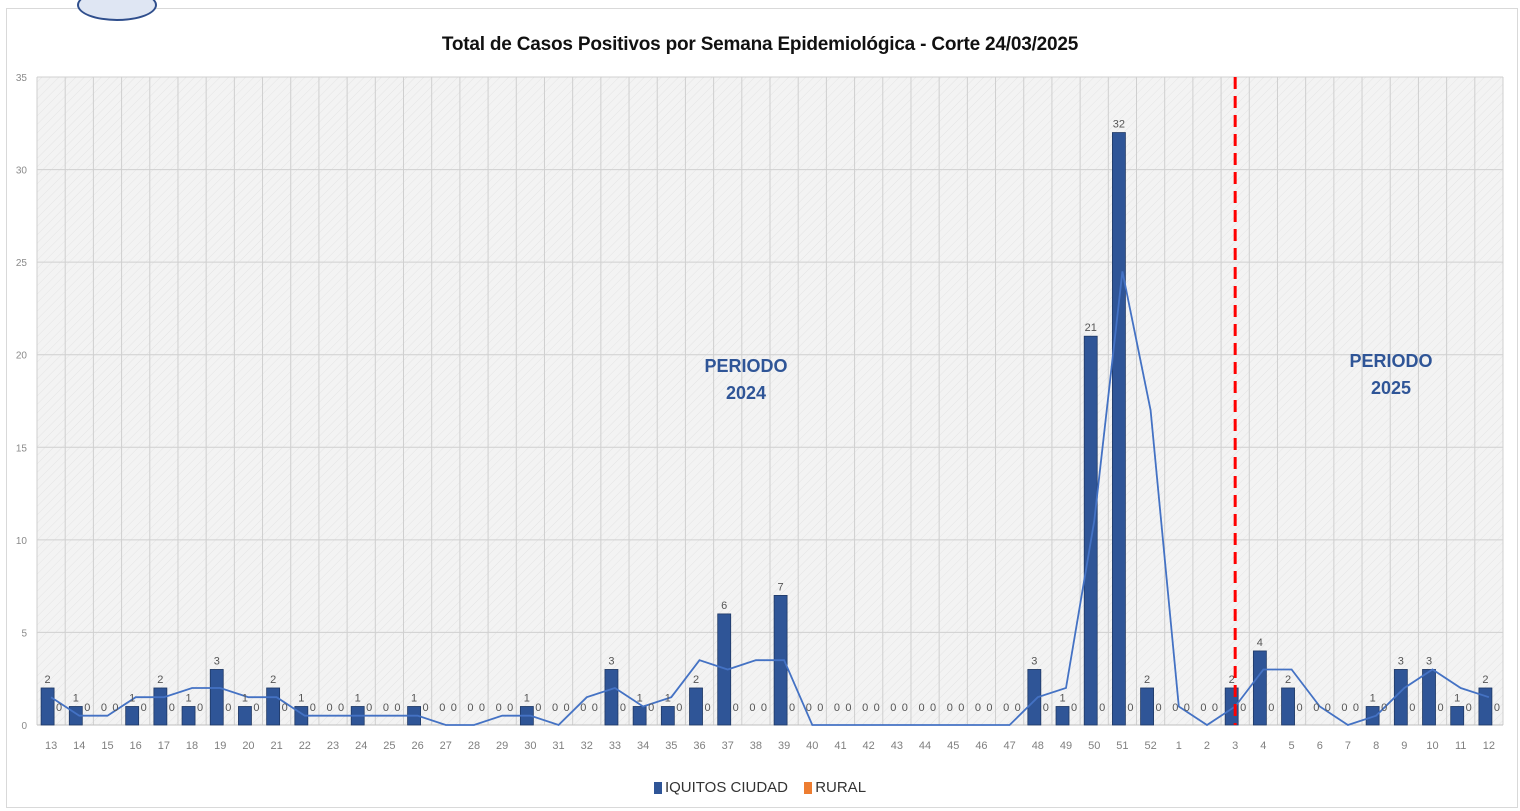 Image resolution: width=1520 pixels, height=811 pixels. I want to click on x-tick-label: 10, so click(1432, 746).